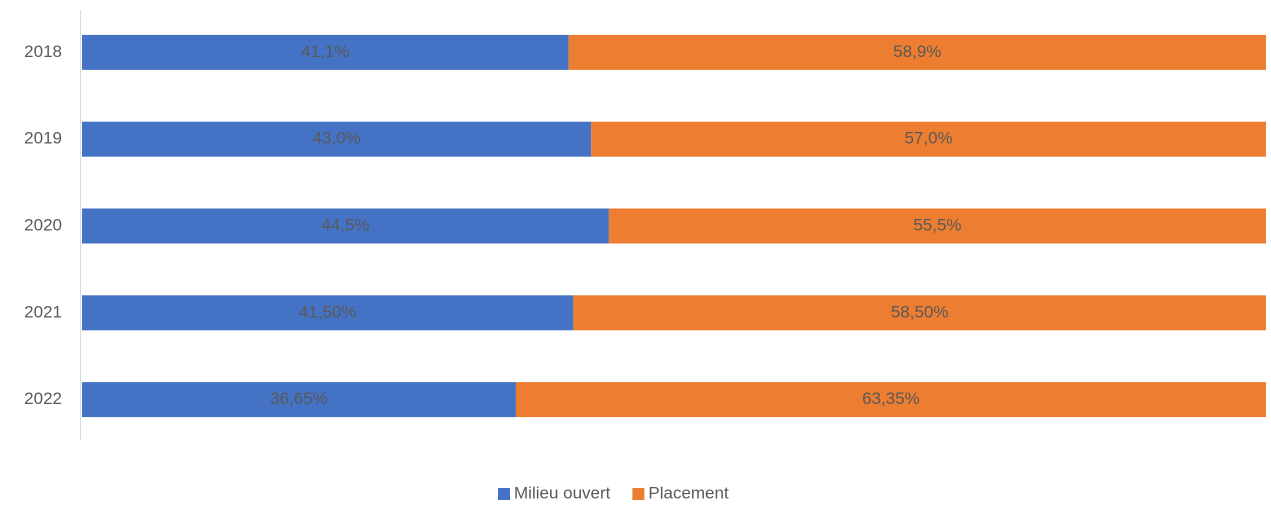 The height and width of the screenshot is (511, 1271). What do you see at coordinates (43, 311) in the screenshot?
I see `y-tick-label: 2021` at bounding box center [43, 311].